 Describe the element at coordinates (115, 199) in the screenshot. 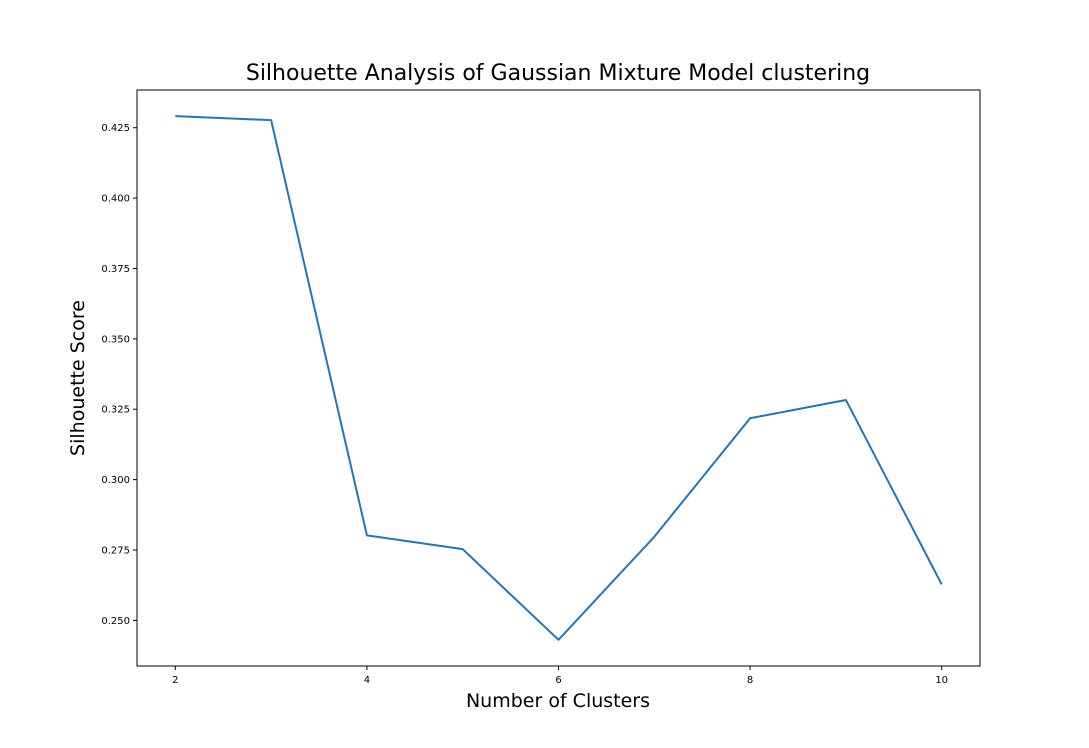

I see `y-tick-label-6: 0.400` at that location.